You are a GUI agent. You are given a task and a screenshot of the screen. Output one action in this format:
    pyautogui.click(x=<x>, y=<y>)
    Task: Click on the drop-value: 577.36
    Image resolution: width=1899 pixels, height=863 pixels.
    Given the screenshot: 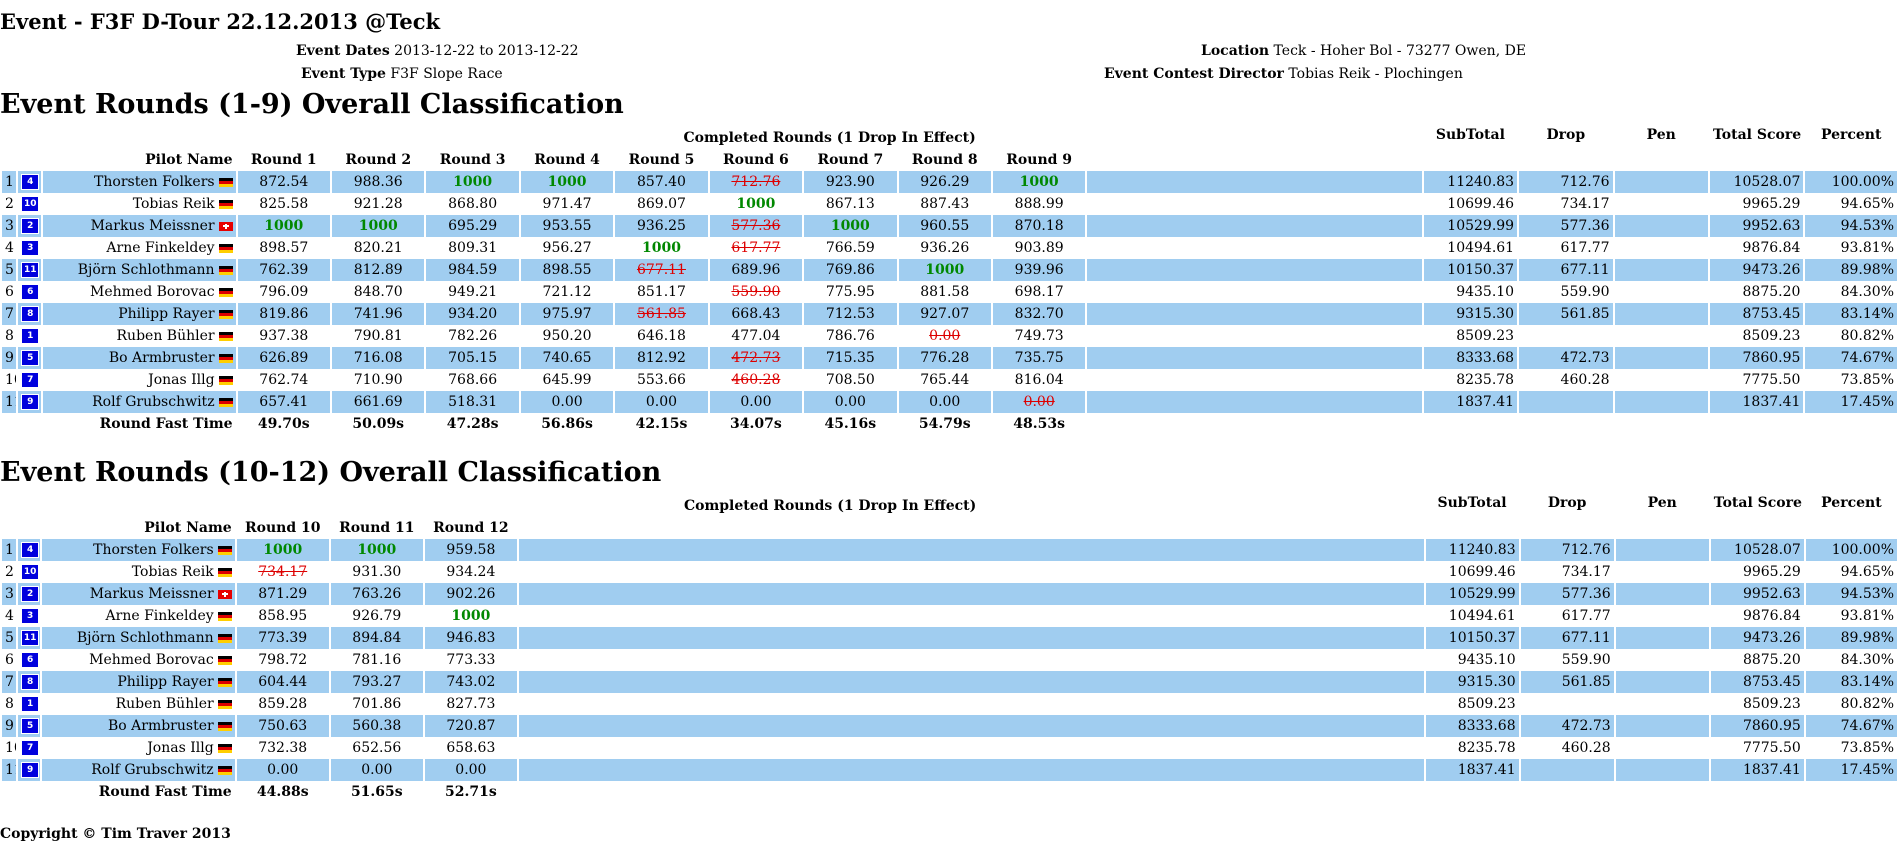 What is the action you would take?
    pyautogui.click(x=1566, y=226)
    